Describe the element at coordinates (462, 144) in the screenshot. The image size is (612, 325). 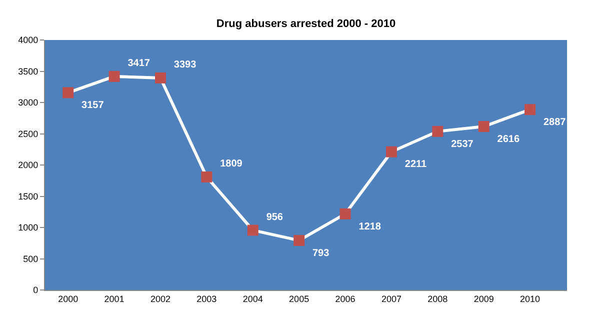
I see `data-label: 2537` at that location.